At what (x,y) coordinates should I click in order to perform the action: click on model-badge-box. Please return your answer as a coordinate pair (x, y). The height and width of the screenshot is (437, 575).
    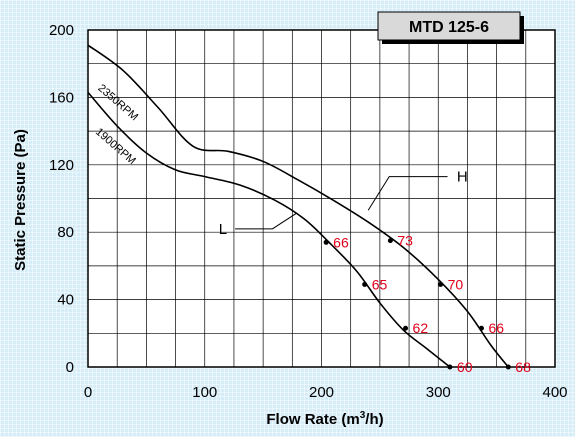
    Looking at the image, I should click on (449, 26).